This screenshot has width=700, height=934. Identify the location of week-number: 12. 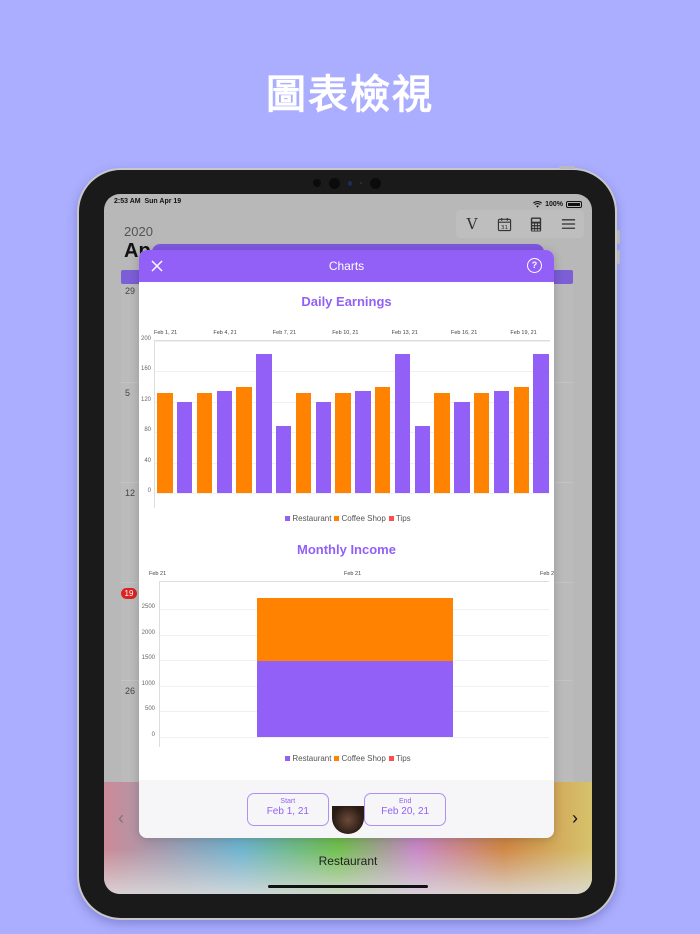
(130, 493).